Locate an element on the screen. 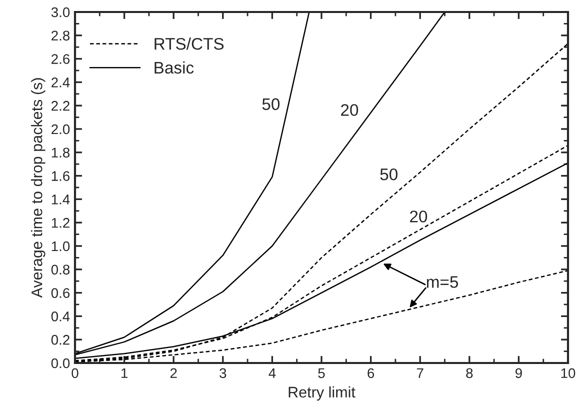 The height and width of the screenshot is (416, 577). y-tick-label: 2.8 is located at coordinates (61, 35).